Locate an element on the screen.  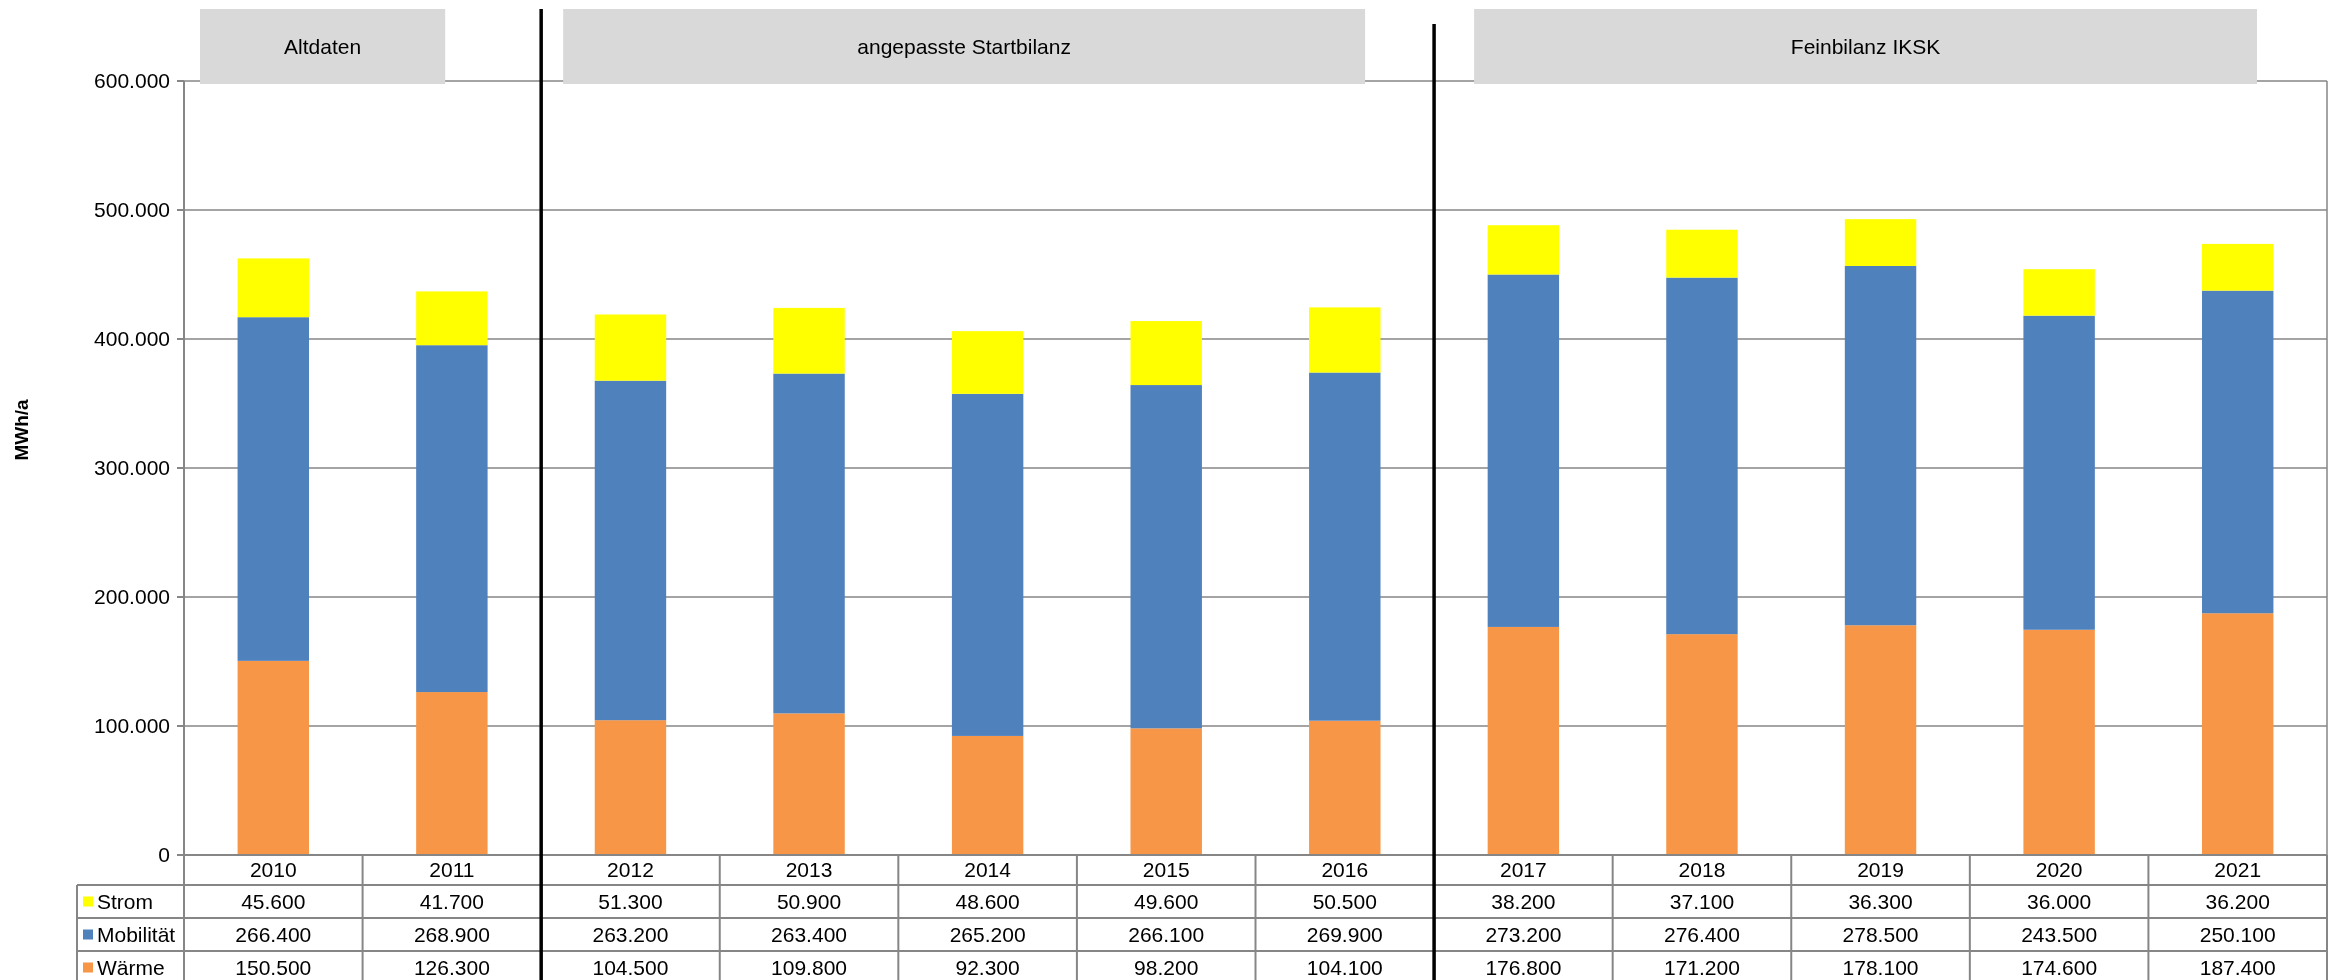
data-label: 104.500 is located at coordinates (630, 967).